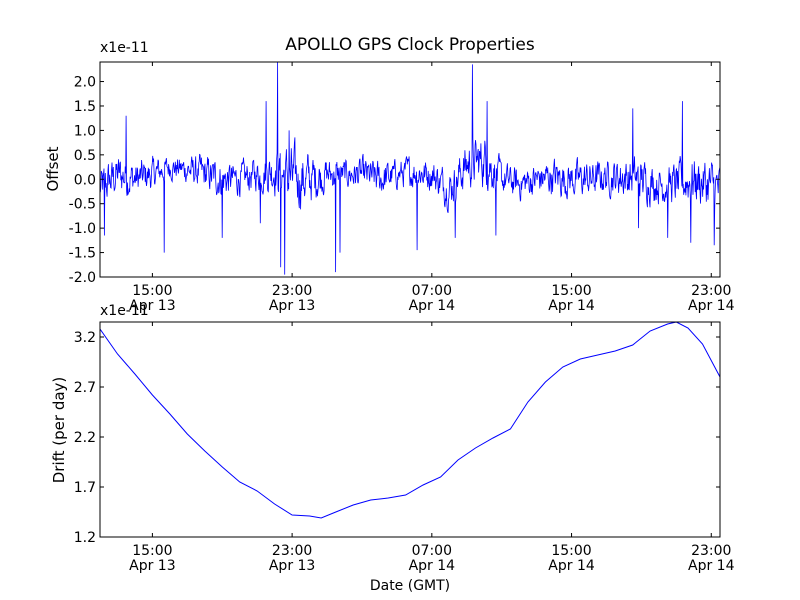  I want to click on drift-x-tick-time-label: 07:00, so click(432, 551).